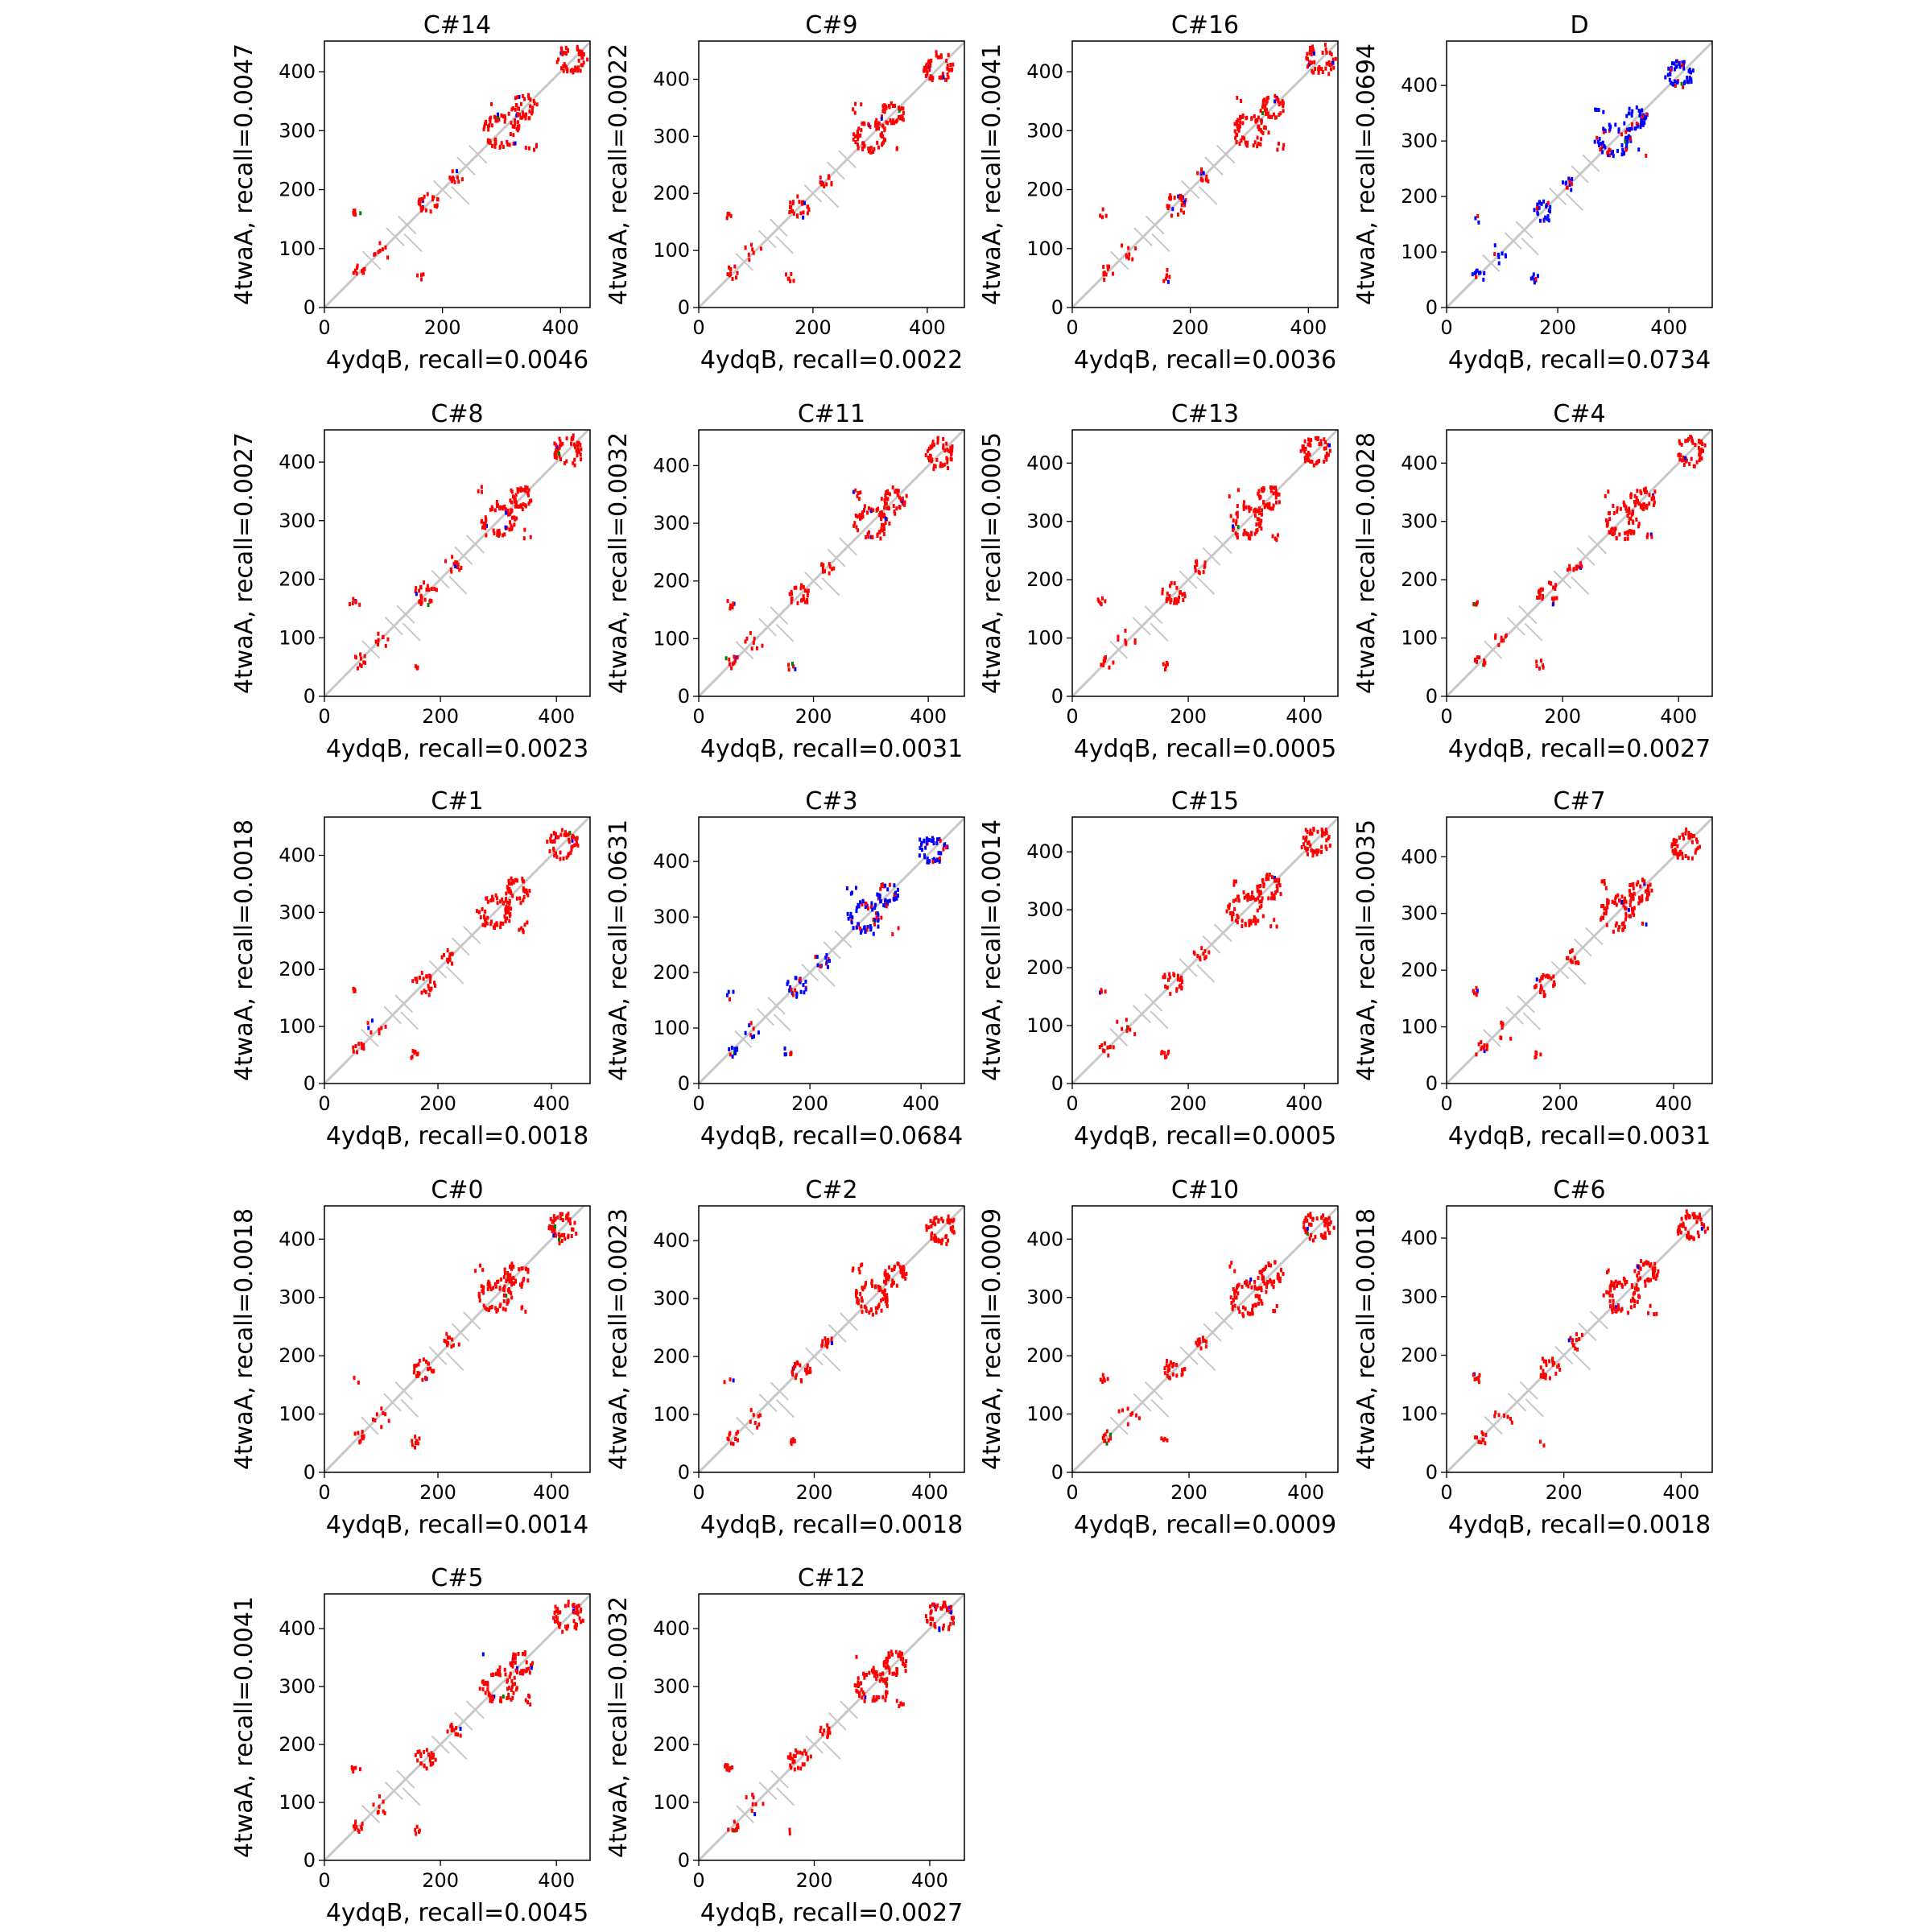 The width and height of the screenshot is (1932, 1932). What do you see at coordinates (1057, 307) in the screenshot?
I see `y-tick-label: 0` at bounding box center [1057, 307].